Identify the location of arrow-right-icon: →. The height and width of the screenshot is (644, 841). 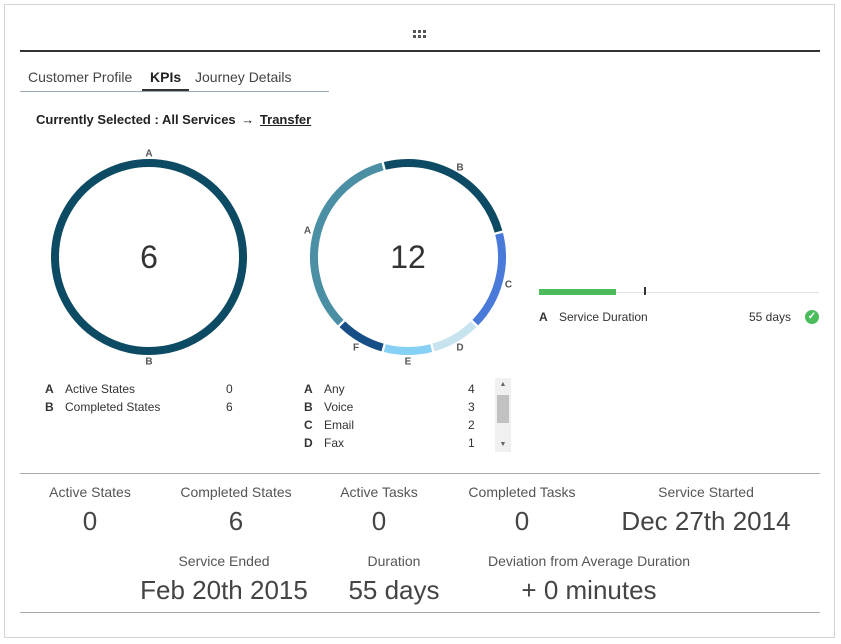
(248, 119).